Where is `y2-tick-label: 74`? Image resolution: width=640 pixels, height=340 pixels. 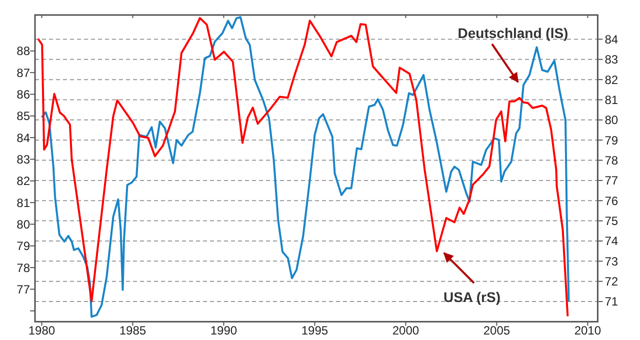
y2-tick-label: 74 is located at coordinates (611, 241).